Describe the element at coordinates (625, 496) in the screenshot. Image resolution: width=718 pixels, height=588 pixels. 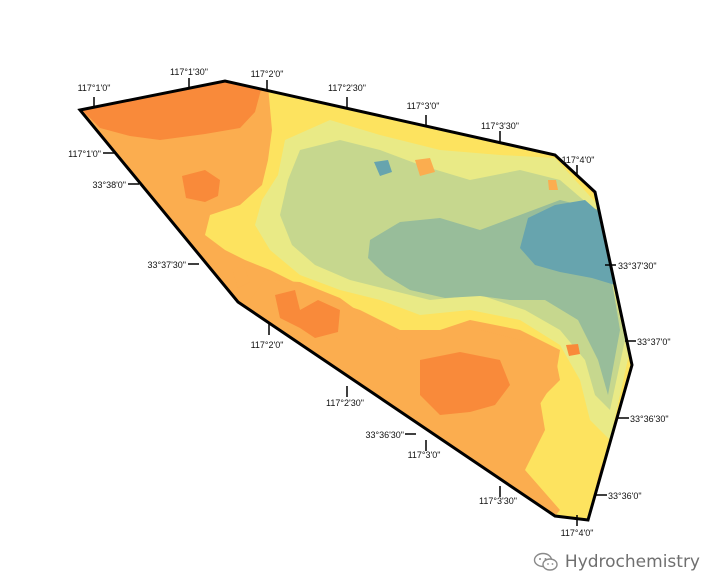
I see `tick-label-right-4: 33°36'0"` at that location.